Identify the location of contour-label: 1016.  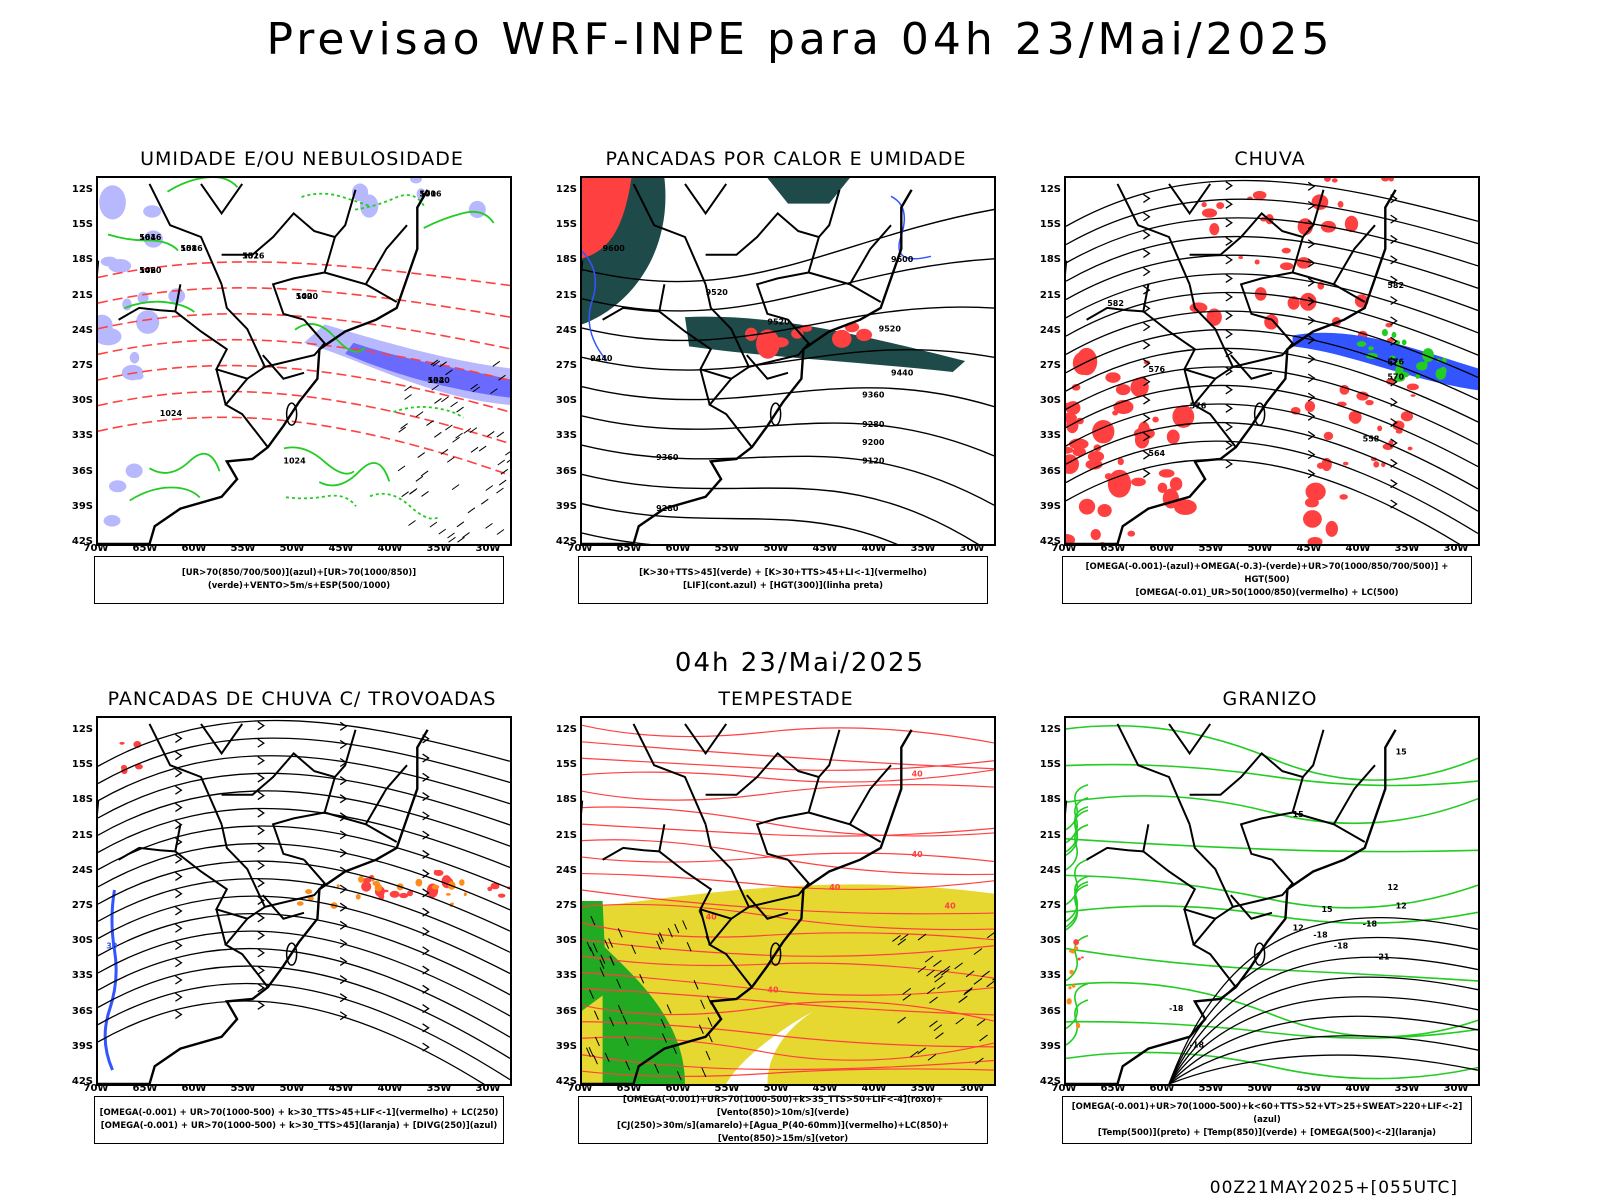
(253, 256).